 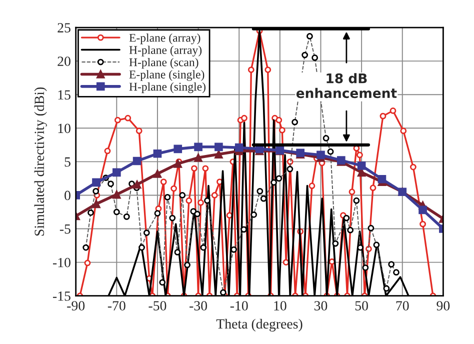 What do you see at coordinates (402, 305) in the screenshot?
I see `x-tick-label: 70` at bounding box center [402, 305].